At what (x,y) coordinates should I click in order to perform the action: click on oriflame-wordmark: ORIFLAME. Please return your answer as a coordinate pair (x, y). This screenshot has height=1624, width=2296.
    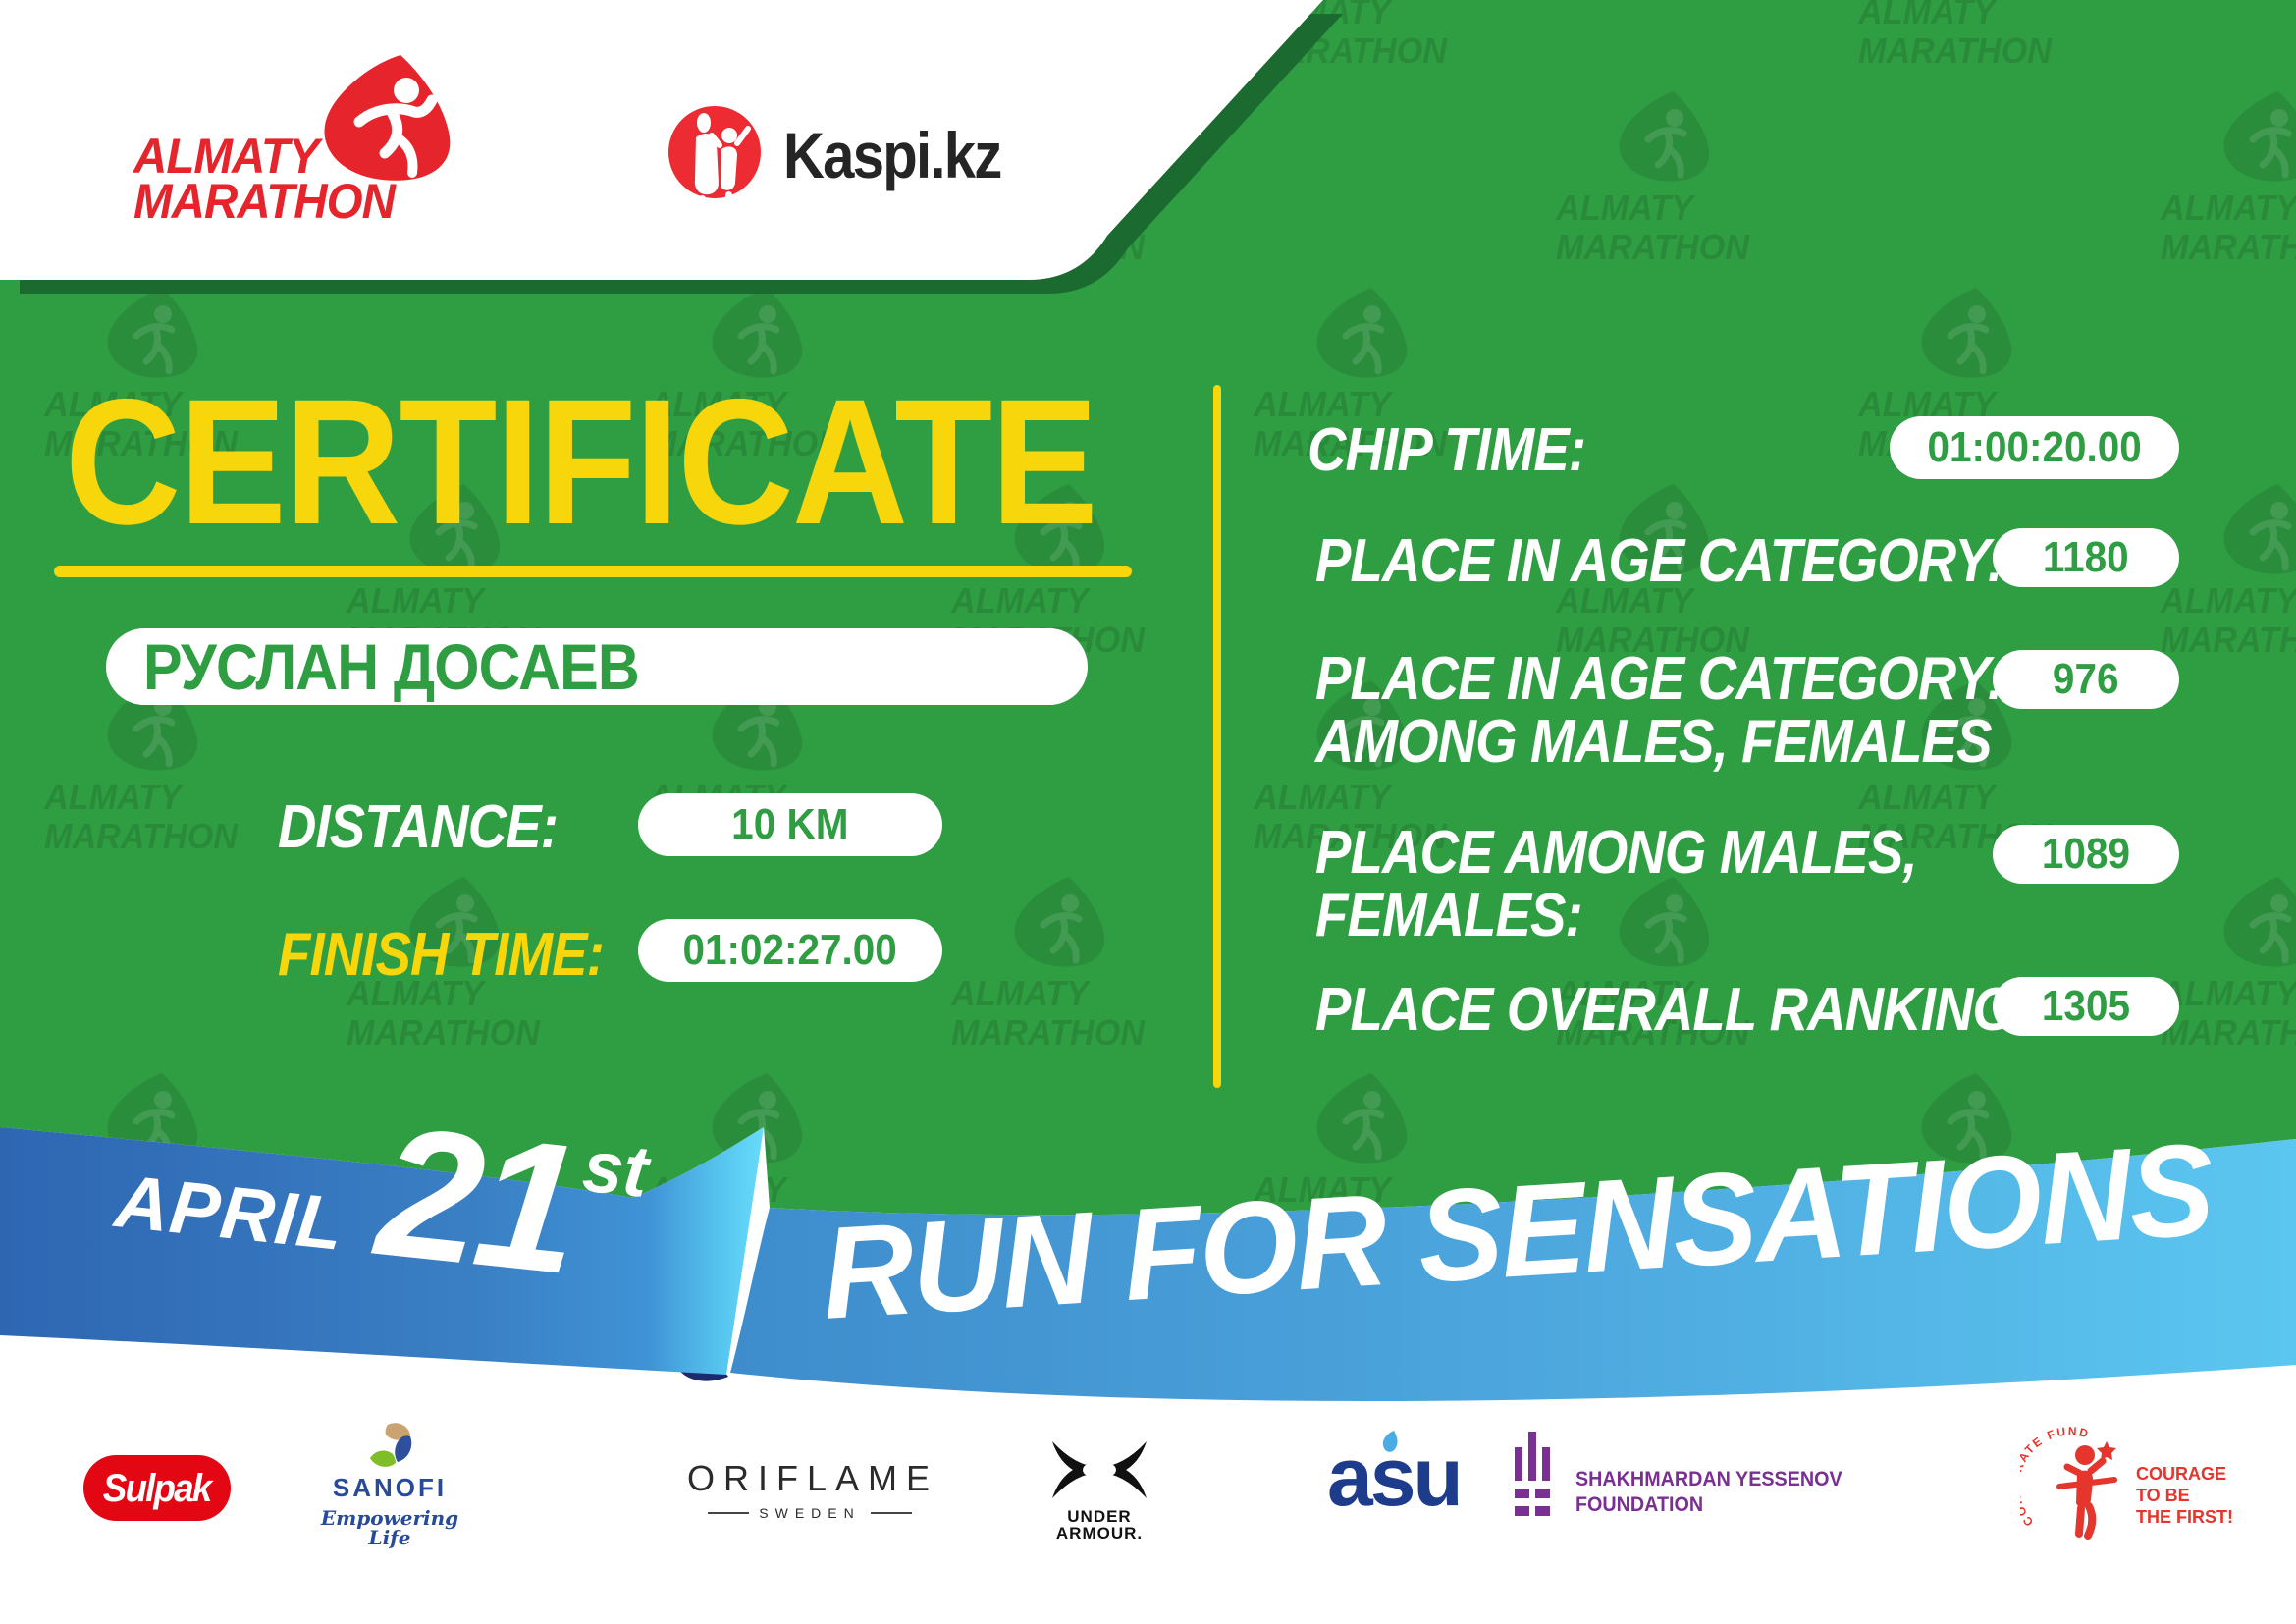
    Looking at the image, I should click on (813, 1478).